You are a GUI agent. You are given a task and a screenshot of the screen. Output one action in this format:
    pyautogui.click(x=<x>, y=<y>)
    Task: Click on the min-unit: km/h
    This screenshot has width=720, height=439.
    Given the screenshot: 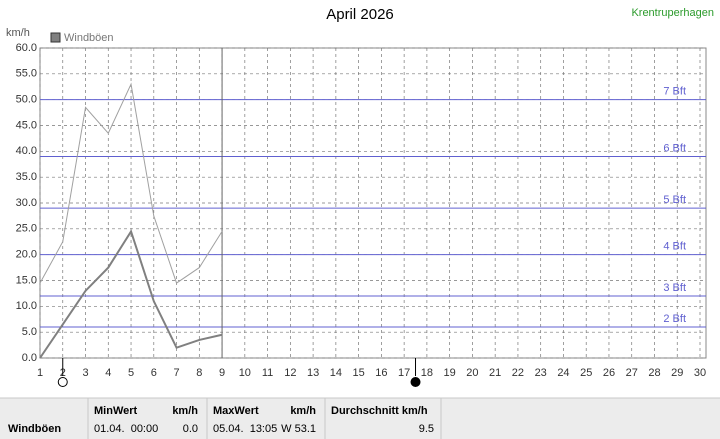 What is the action you would take?
    pyautogui.click(x=185, y=411)
    